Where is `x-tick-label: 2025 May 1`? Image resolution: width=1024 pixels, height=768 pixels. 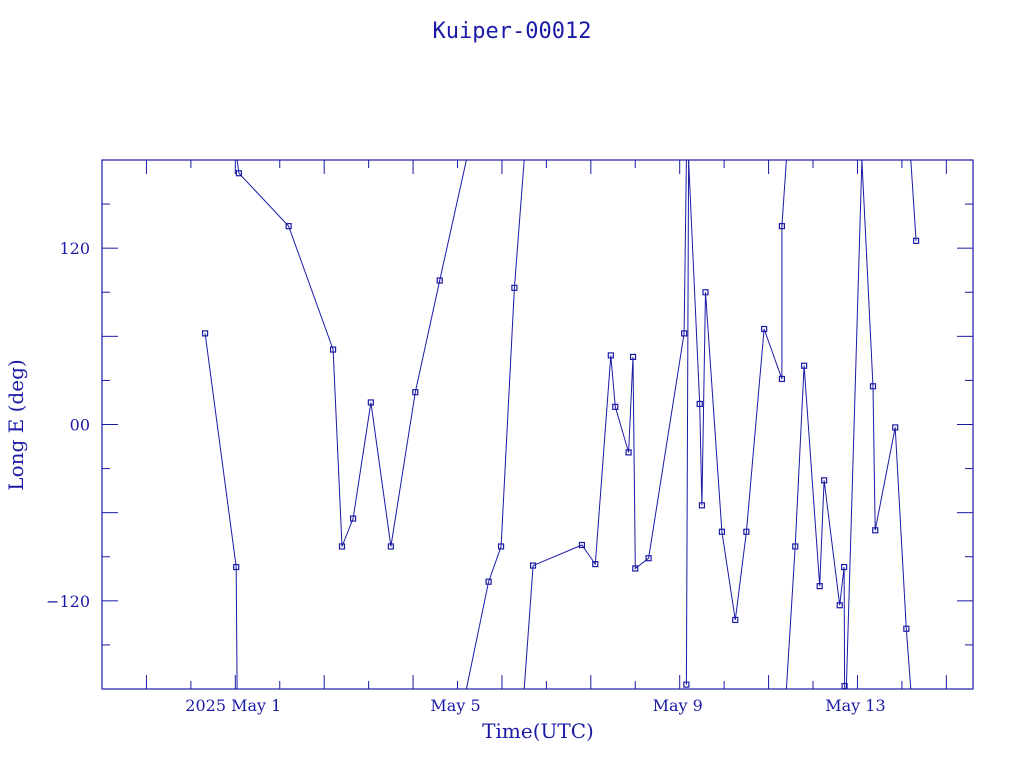 x-tick-label: 2025 May 1 is located at coordinates (233, 705).